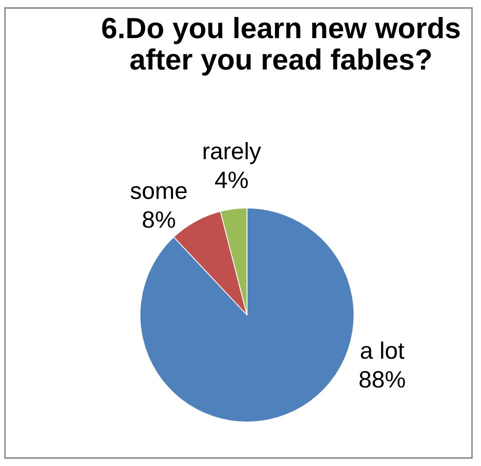 The width and height of the screenshot is (481, 466). I want to click on slice-label: some, so click(158, 193).